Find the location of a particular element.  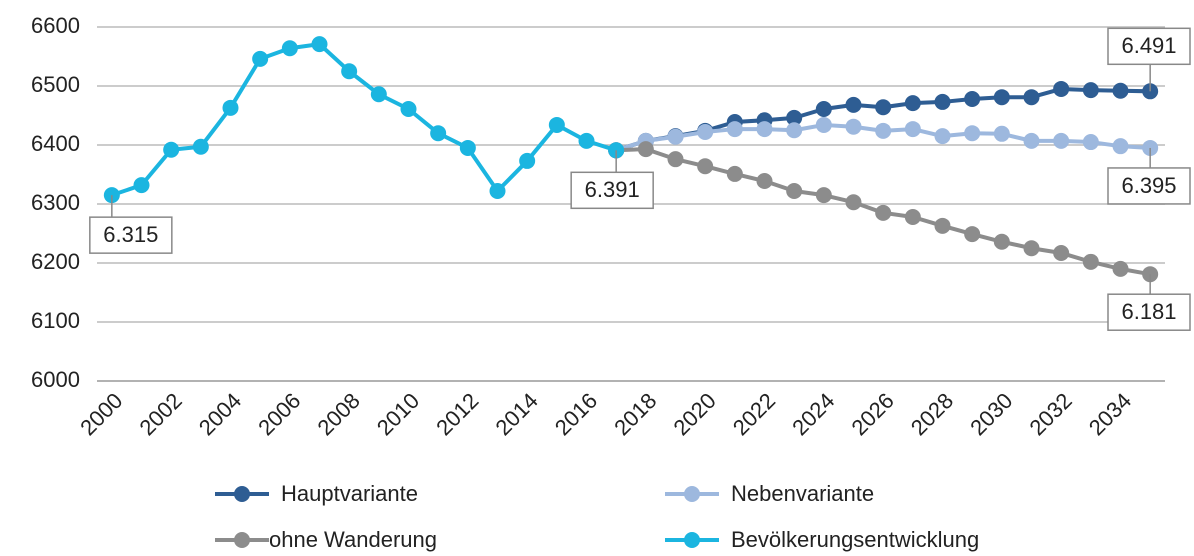

y-tick-label: 6300 is located at coordinates (55, 202).